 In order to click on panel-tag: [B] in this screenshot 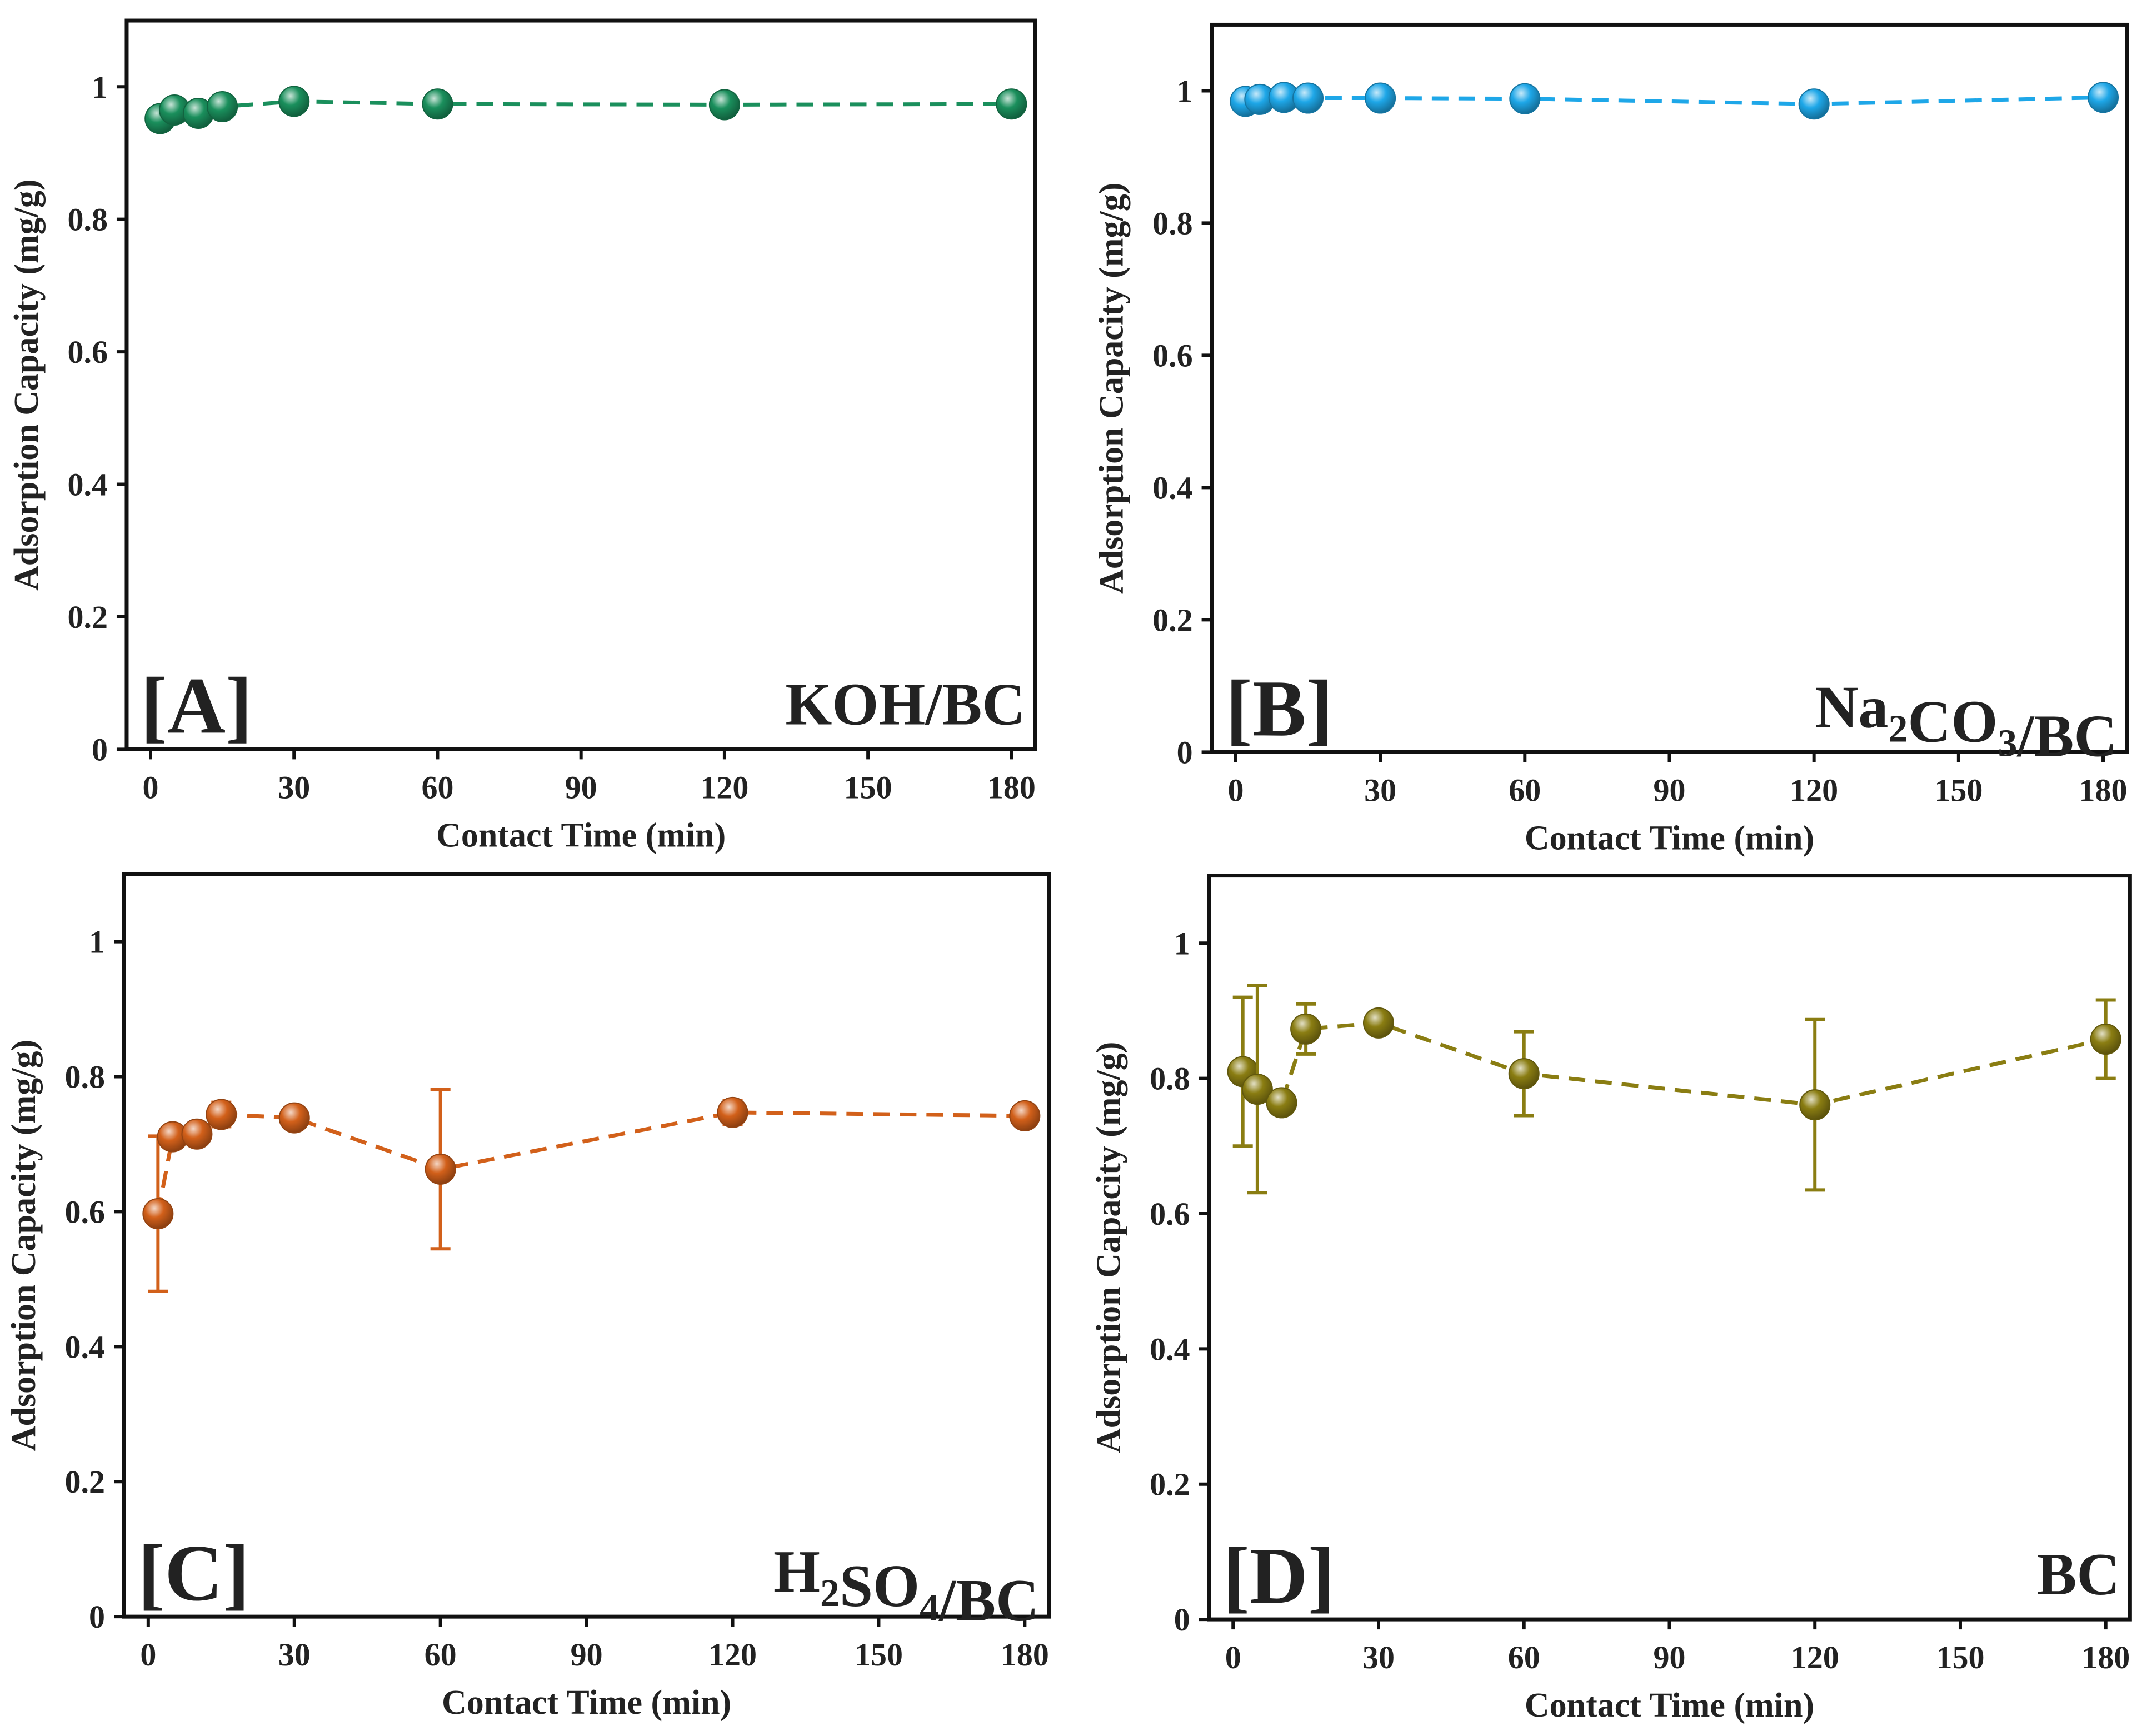, I will do `click(1279, 708)`.